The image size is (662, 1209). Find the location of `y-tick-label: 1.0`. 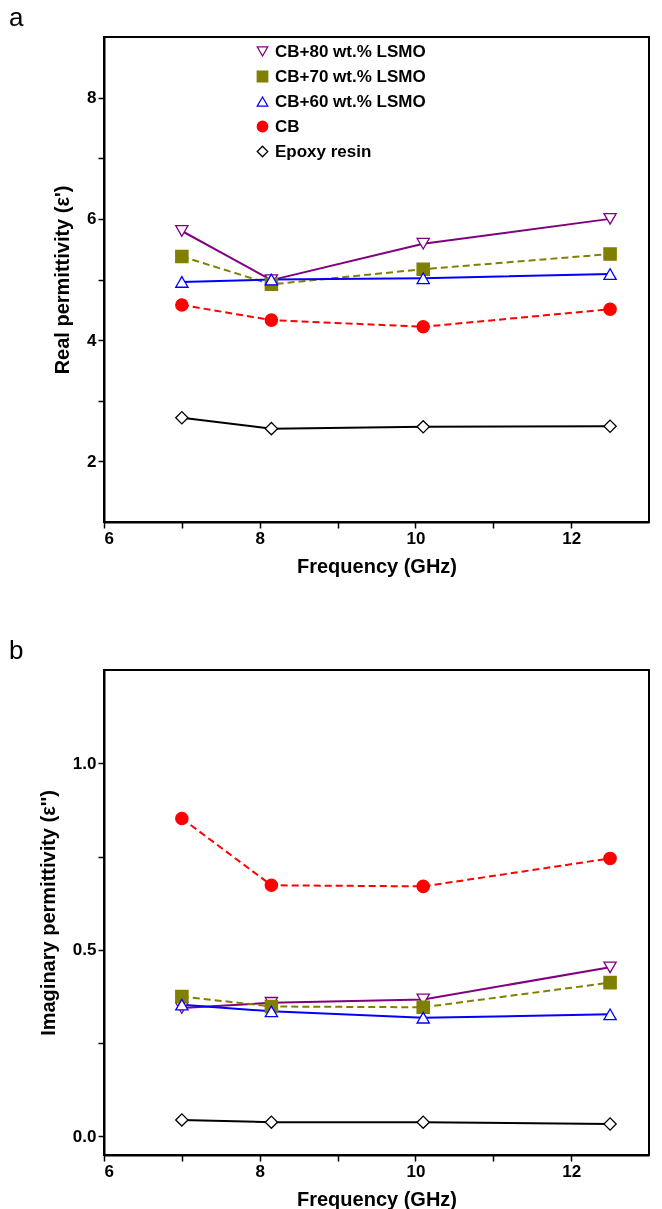

y-tick-label: 1.0 is located at coordinates (84, 763).